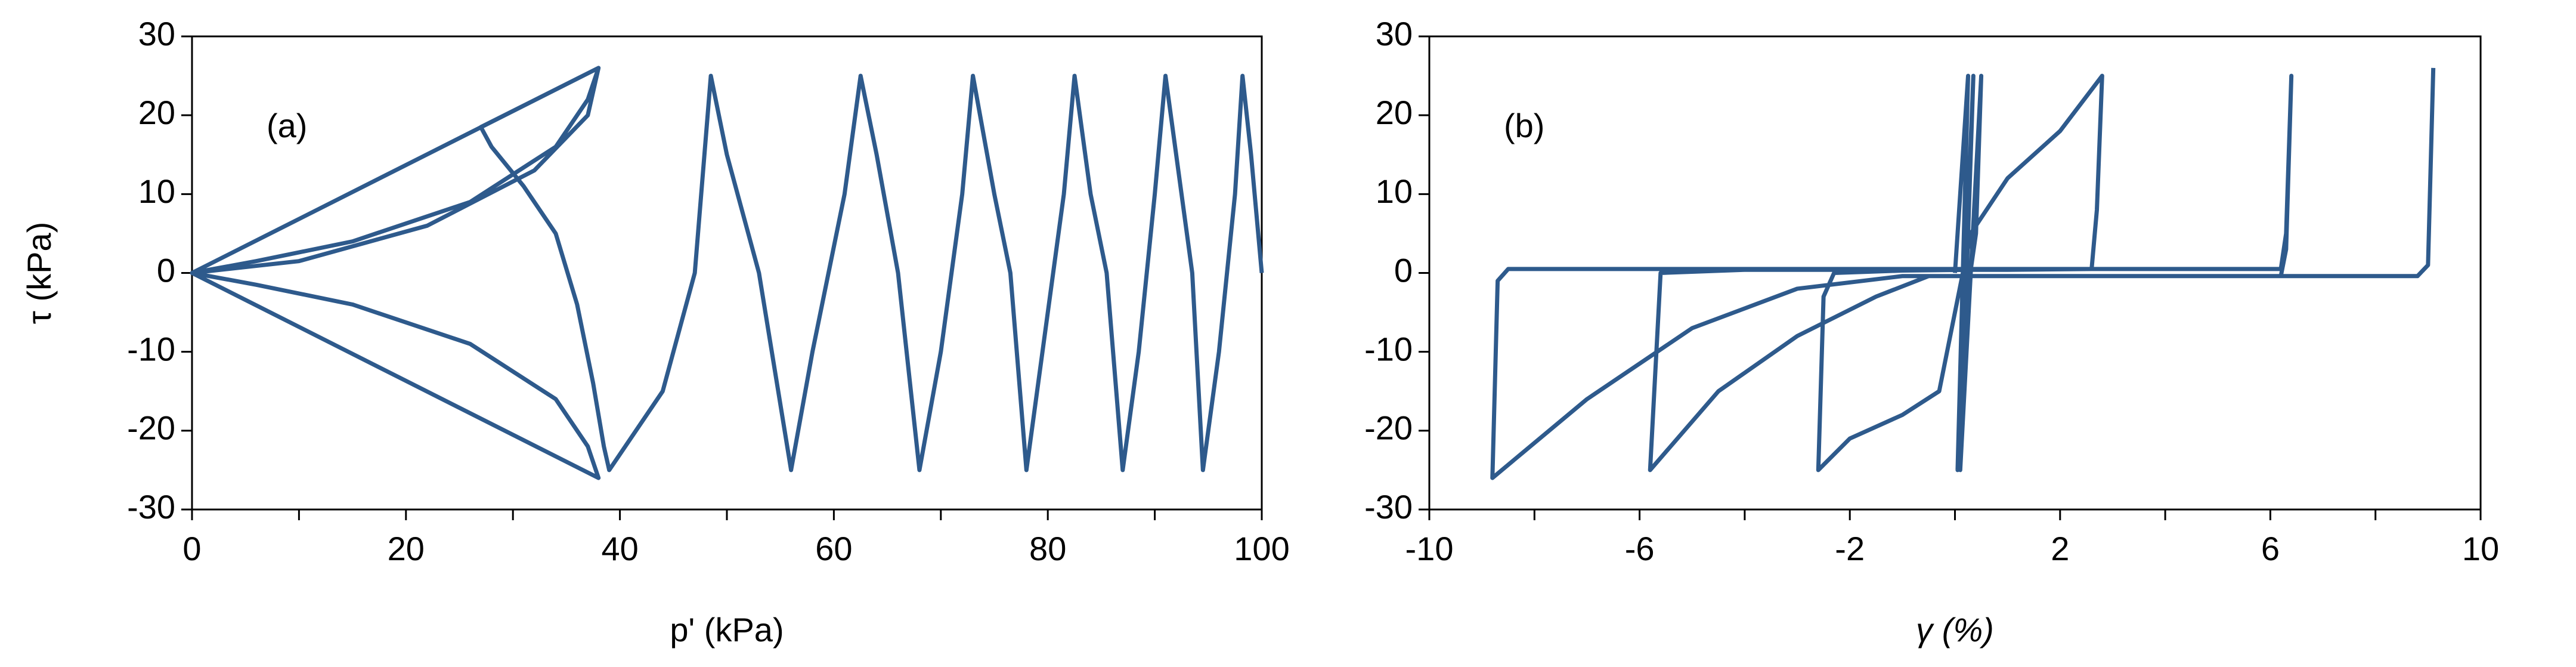  I want to click on x-tick-label: 20, so click(406, 548).